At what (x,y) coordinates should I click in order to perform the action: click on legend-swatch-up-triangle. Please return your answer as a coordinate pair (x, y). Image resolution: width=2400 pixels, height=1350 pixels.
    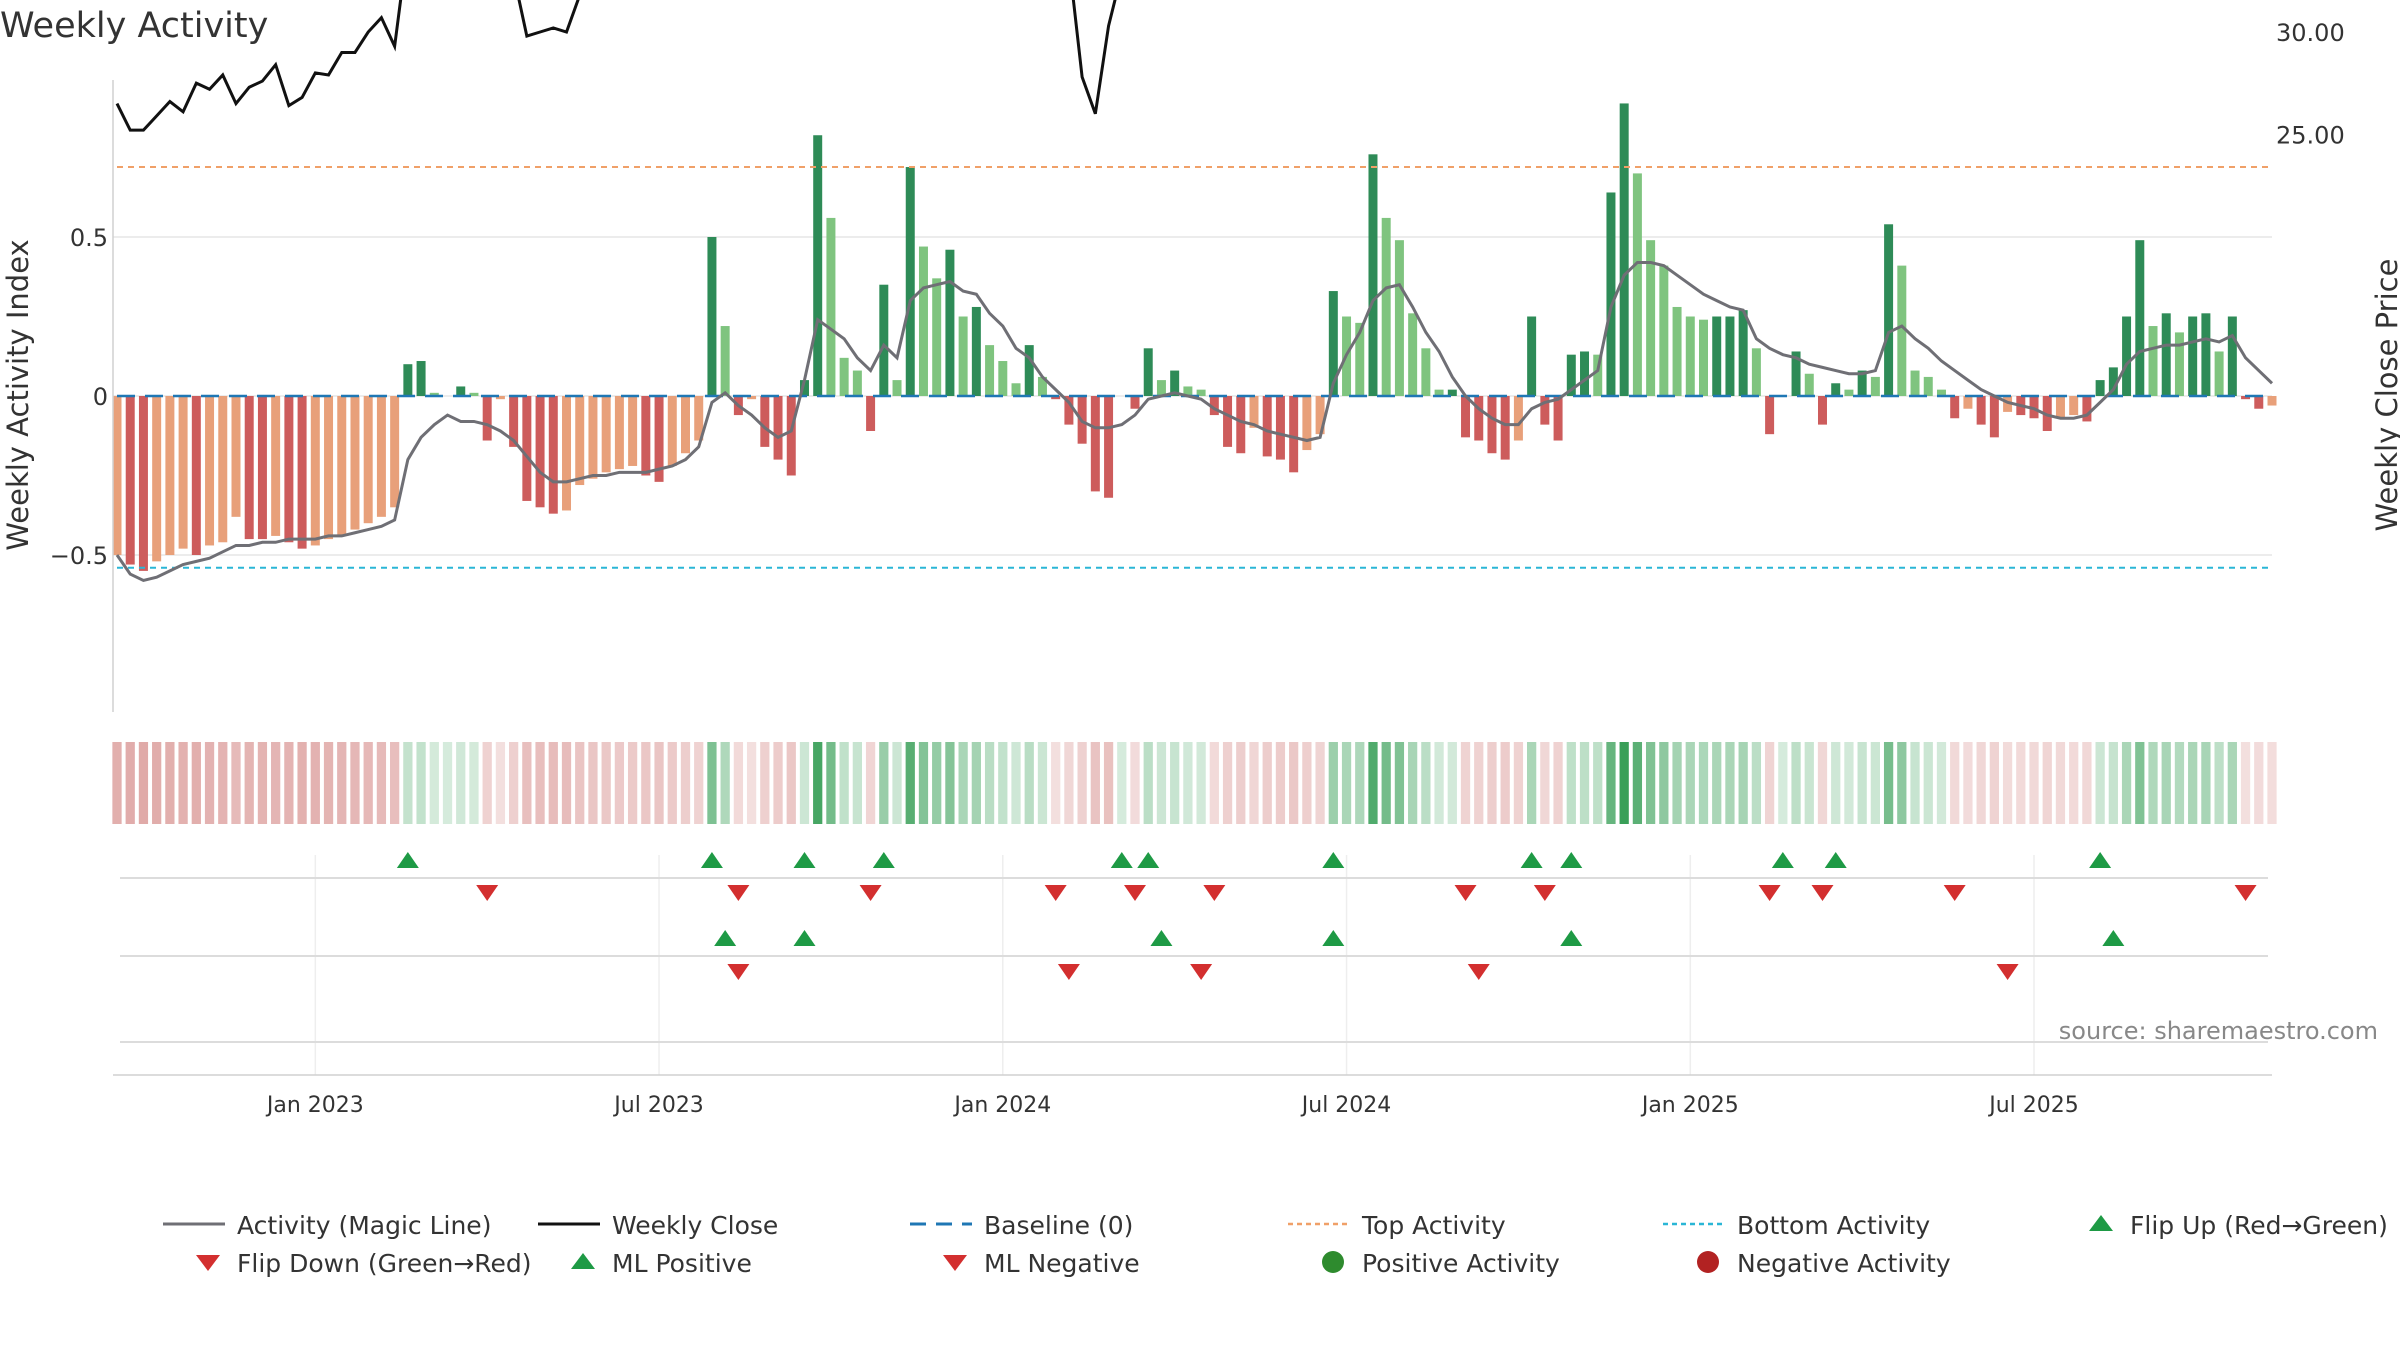
    Looking at the image, I should click on (583, 1261).